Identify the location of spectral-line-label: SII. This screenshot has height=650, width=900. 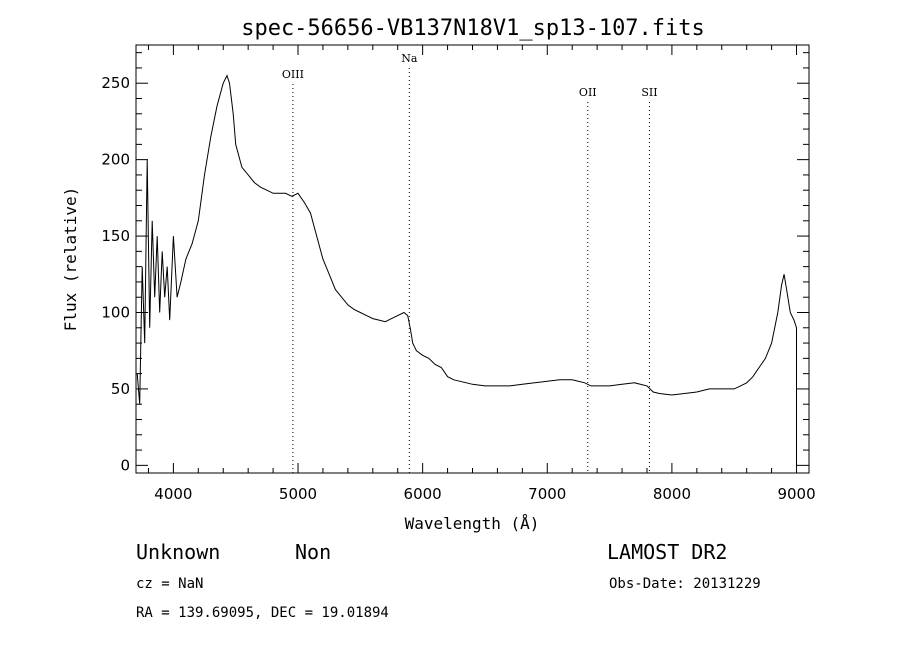
(649, 92).